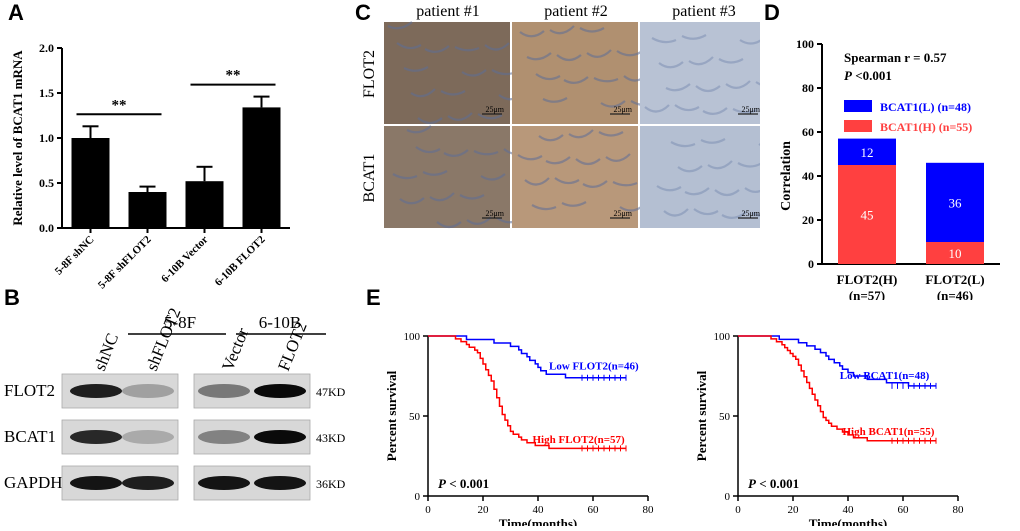  I want to click on lane-label: shFLOT2, so click(163, 339).